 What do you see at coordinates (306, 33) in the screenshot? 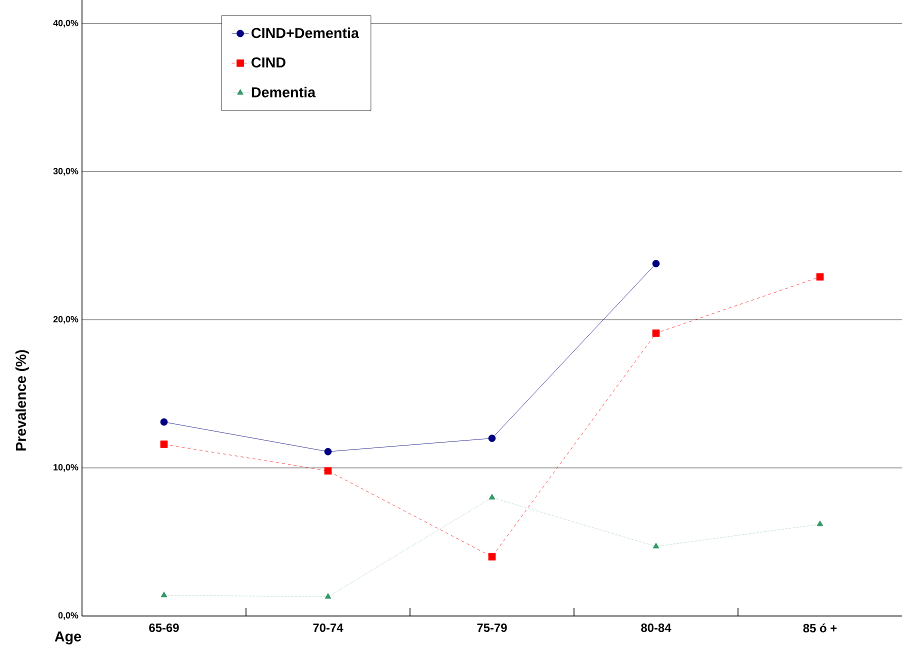
I see `legend-label: CIND+Dementia` at bounding box center [306, 33].